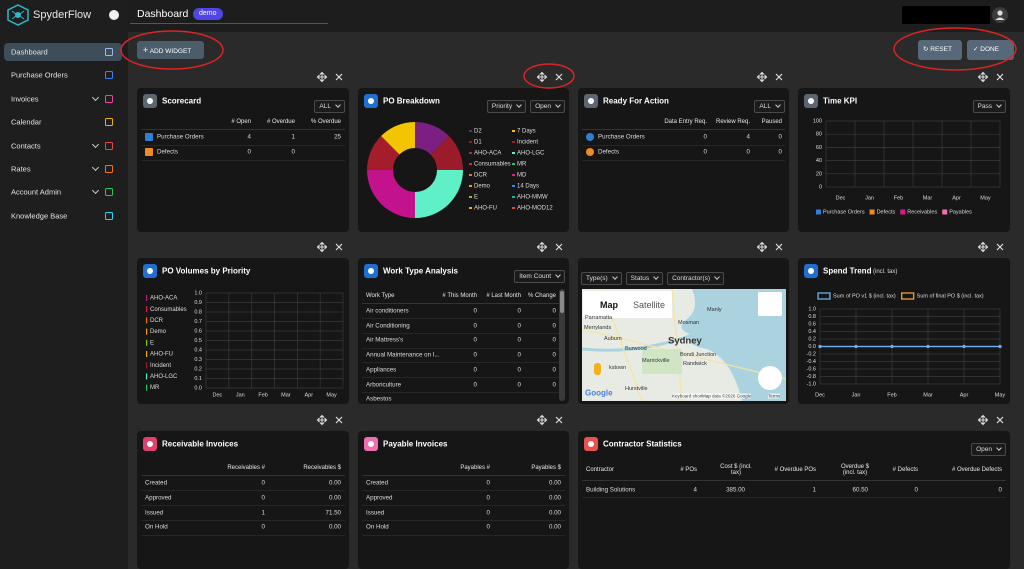 The width and height of the screenshot is (1024, 569). I want to click on done-button: ✓ DONE, so click(990, 50).